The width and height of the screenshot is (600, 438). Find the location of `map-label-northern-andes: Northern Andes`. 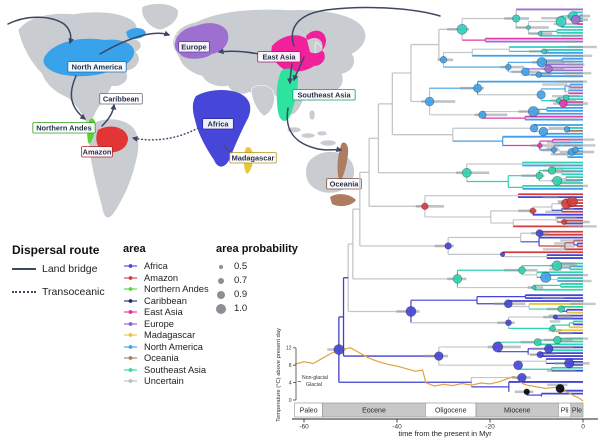

map-label-northern-andes: Northern Andes is located at coordinates (64, 128).